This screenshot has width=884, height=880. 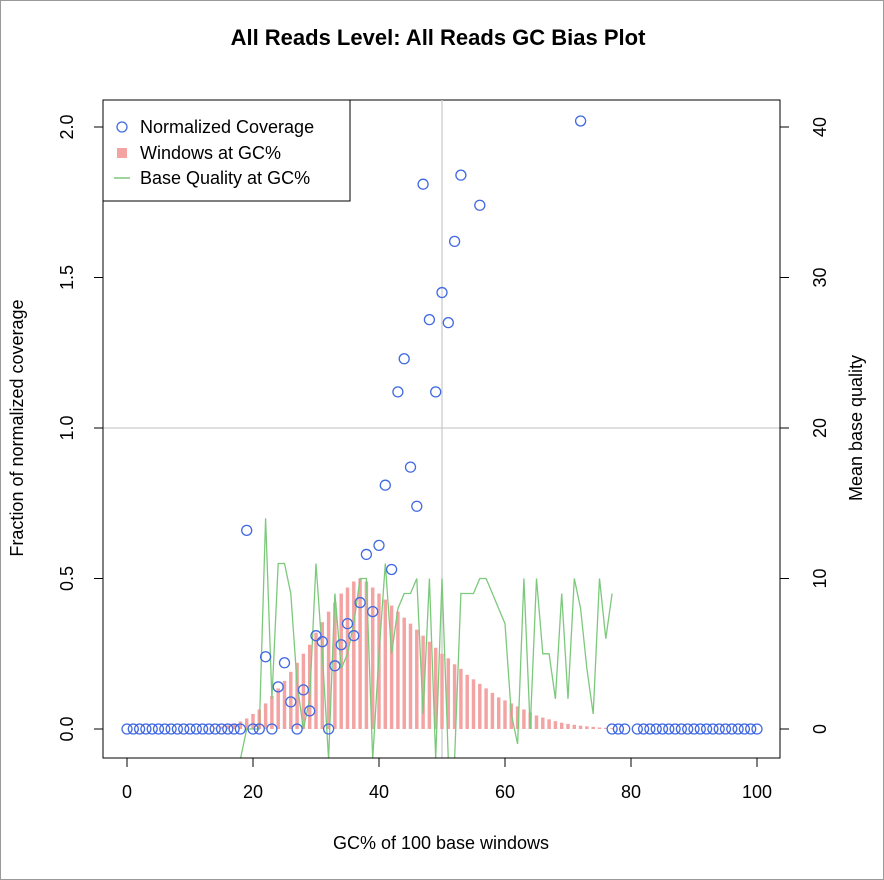 I want to click on x-tick-label: 20, so click(x=253, y=792).